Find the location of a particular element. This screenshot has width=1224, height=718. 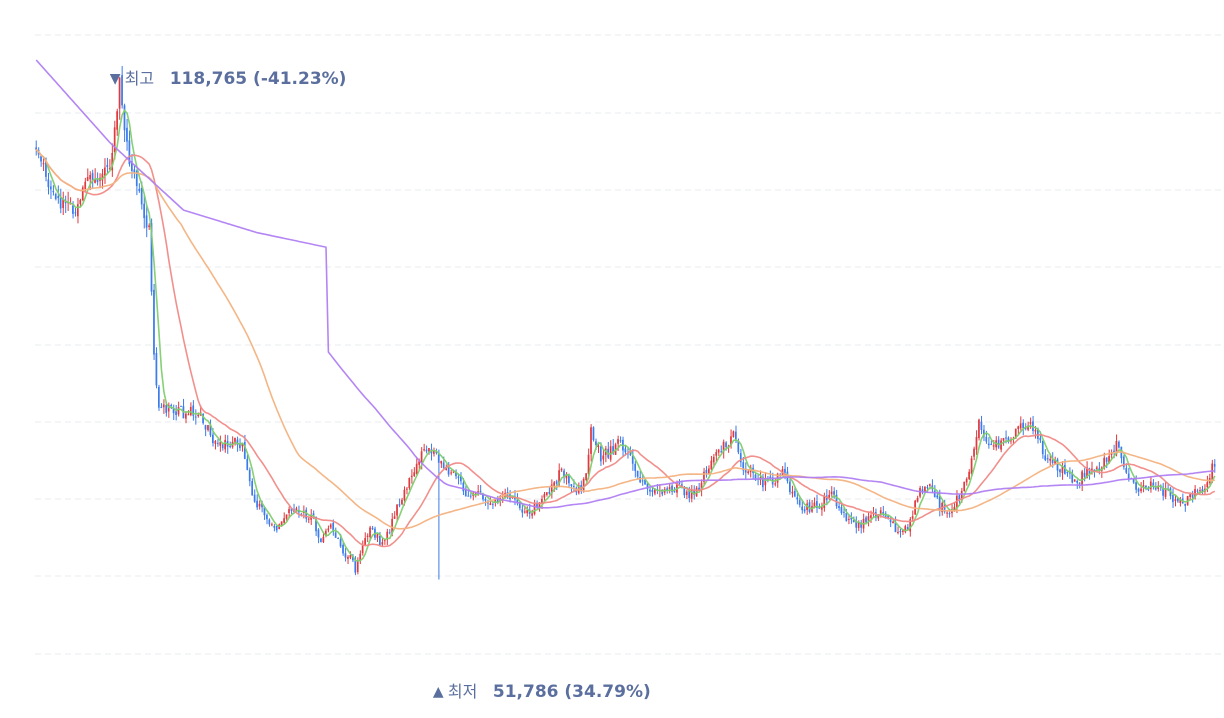

low-label: 최저 is located at coordinates (462, 691).